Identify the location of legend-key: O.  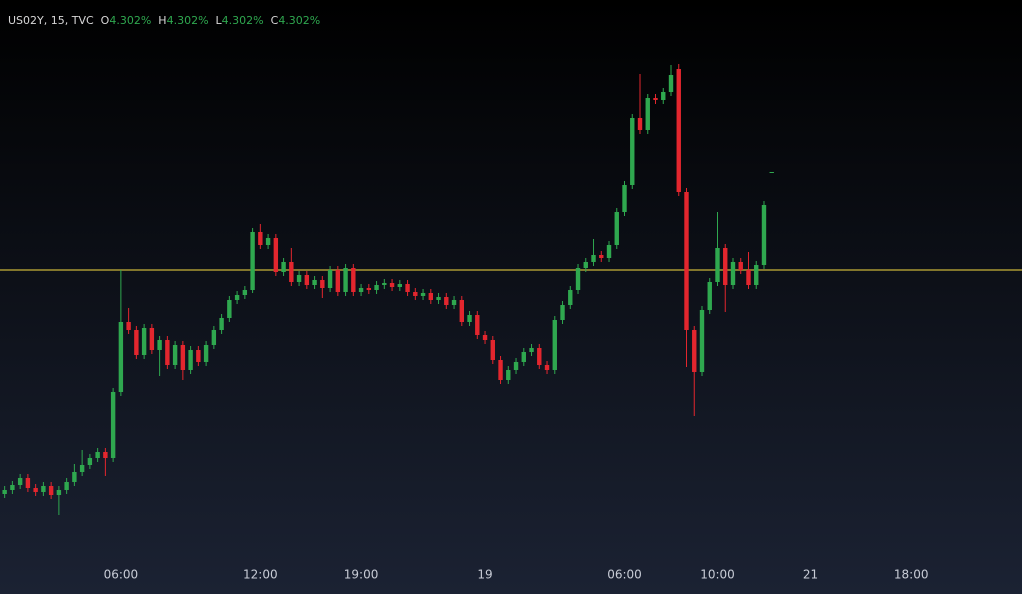
(105, 20).